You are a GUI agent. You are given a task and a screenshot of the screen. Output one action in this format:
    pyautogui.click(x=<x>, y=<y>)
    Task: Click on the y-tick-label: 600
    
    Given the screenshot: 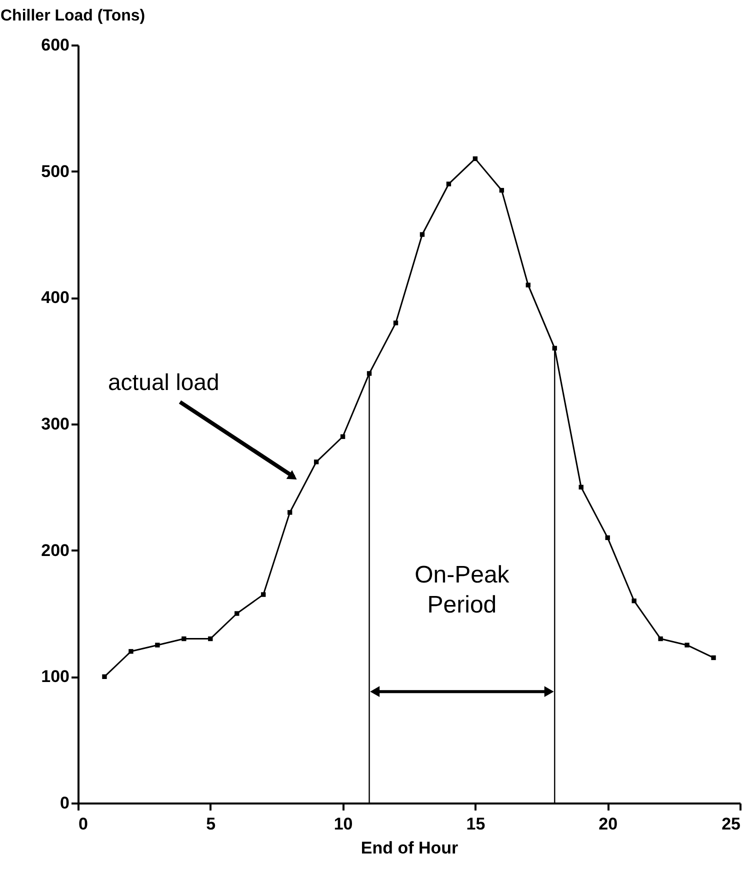 What is the action you would take?
    pyautogui.click(x=55, y=45)
    